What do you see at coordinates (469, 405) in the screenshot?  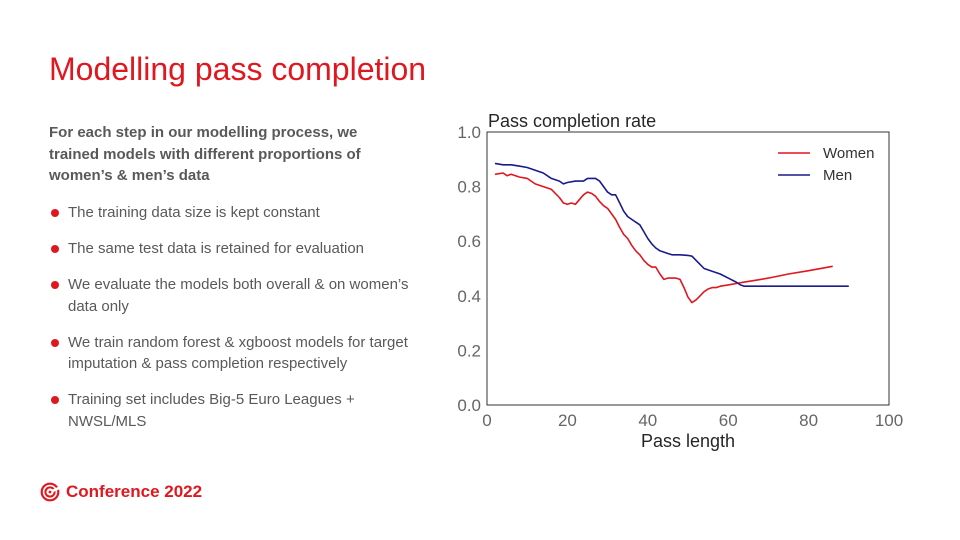 I see `y-tick-label: 0.0` at bounding box center [469, 405].